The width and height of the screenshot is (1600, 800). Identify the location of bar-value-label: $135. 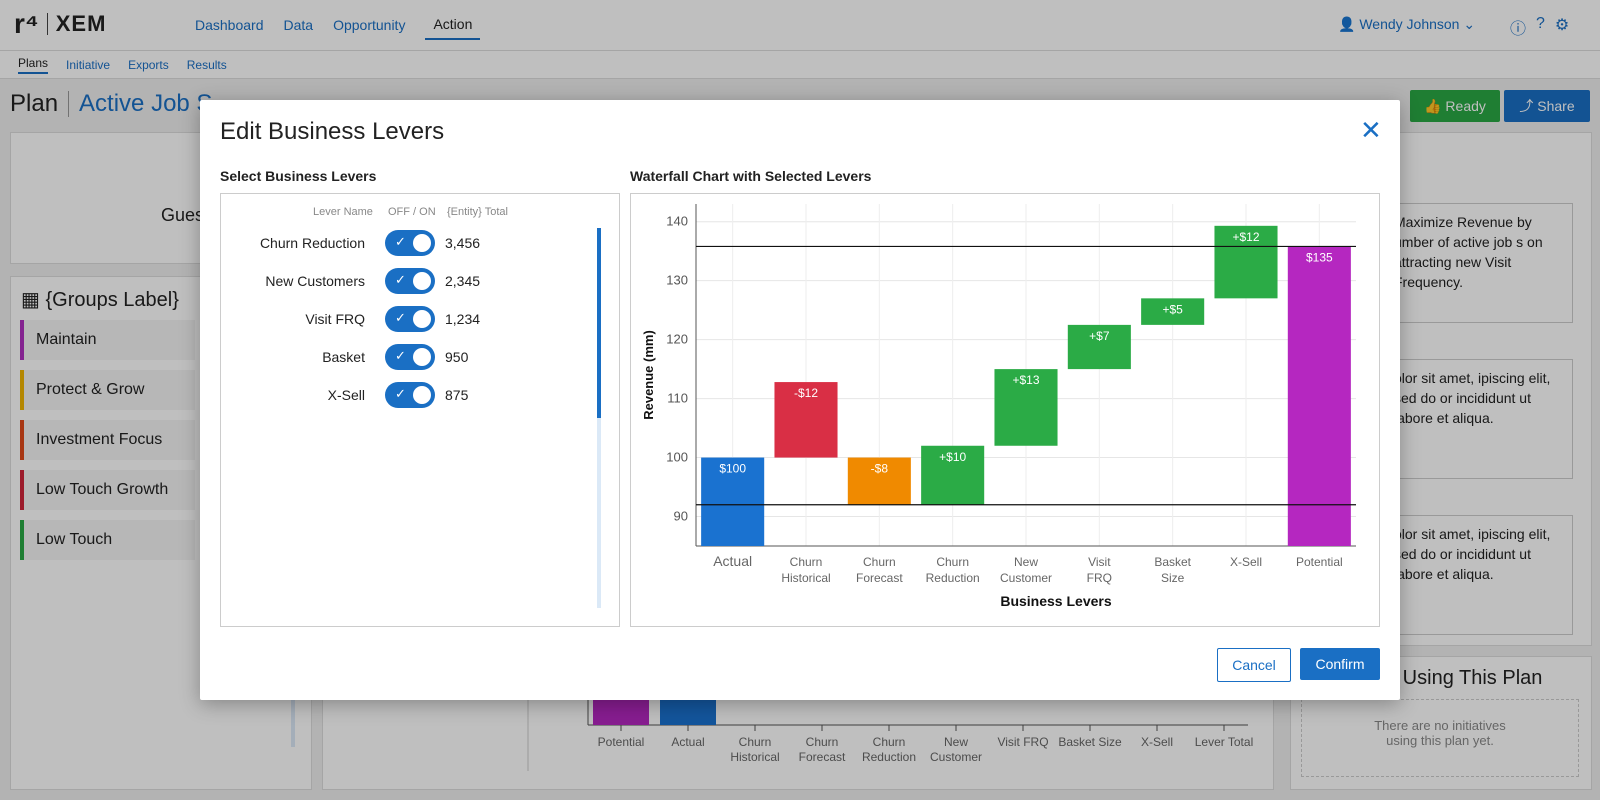
(1319, 257).